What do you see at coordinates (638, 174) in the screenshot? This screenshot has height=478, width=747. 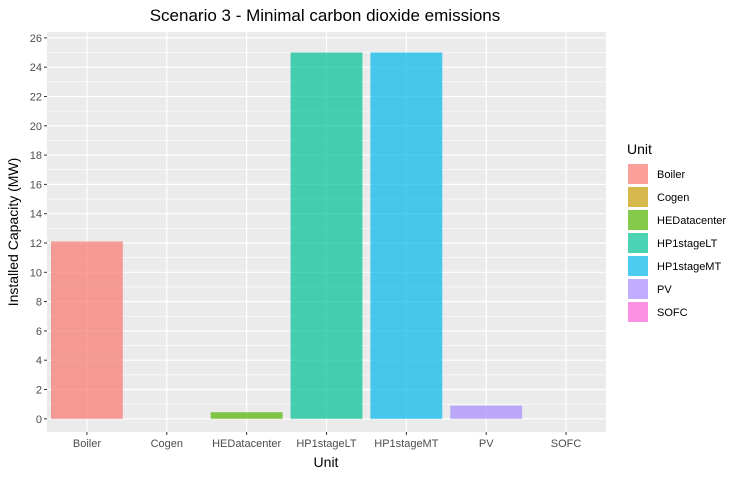 I see `legend-key-boiler` at bounding box center [638, 174].